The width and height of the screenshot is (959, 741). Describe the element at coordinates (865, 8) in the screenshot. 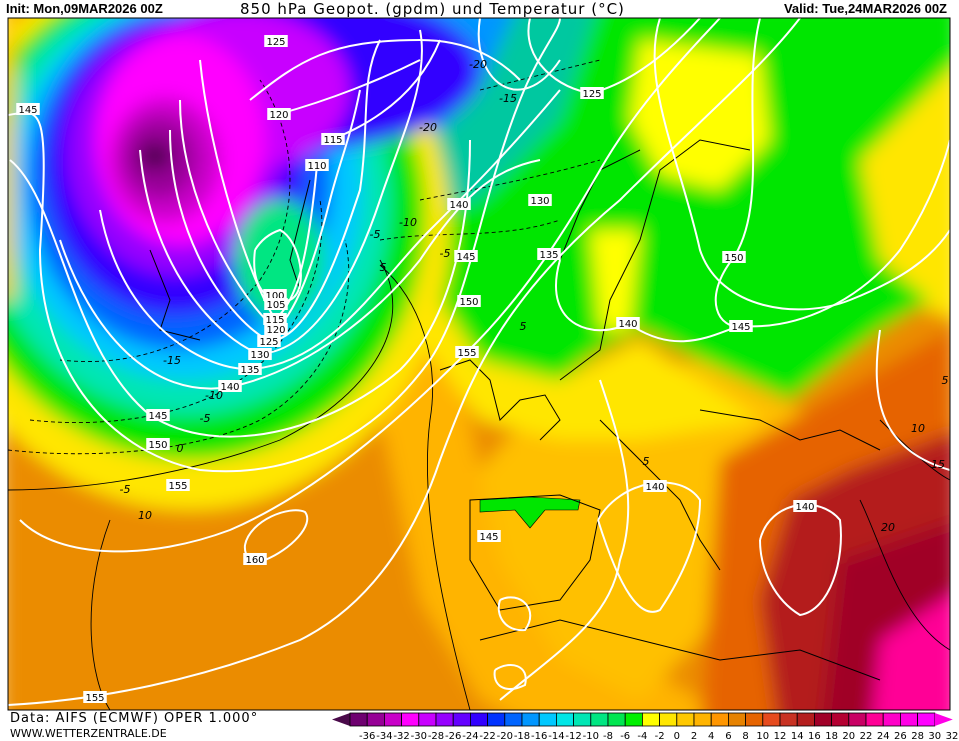

I see `valid-time: Valid: Tue,24MAR2026 00Z` at that location.